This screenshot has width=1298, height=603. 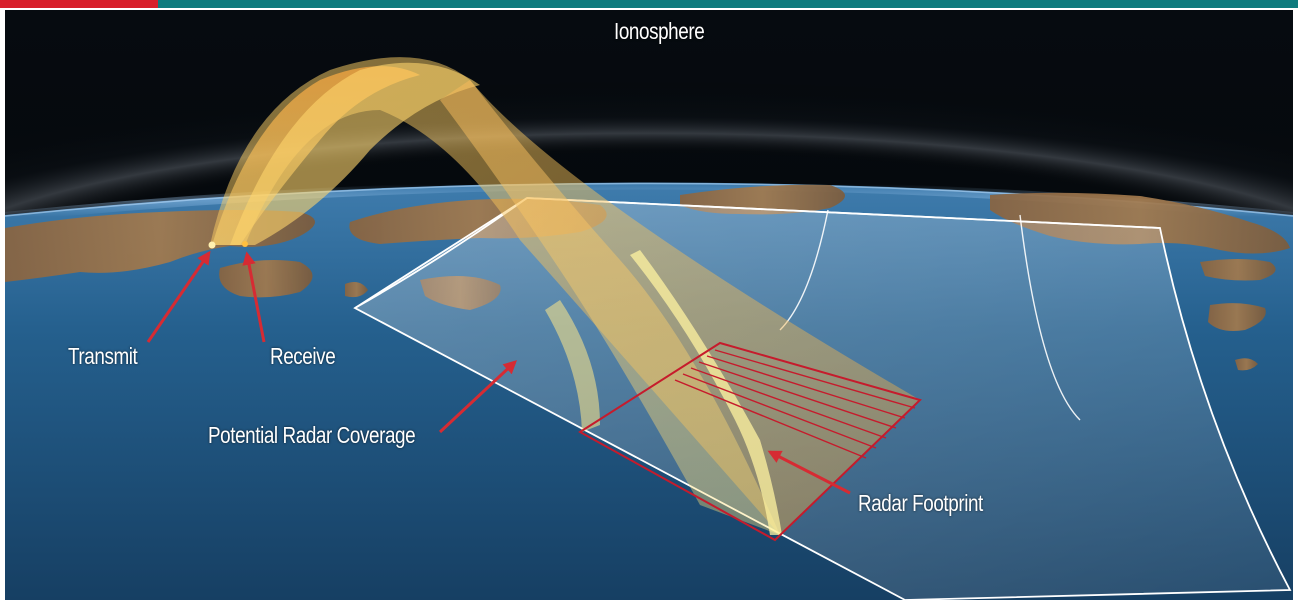 What do you see at coordinates (477, 397) in the screenshot?
I see `coverage-arrow` at bounding box center [477, 397].